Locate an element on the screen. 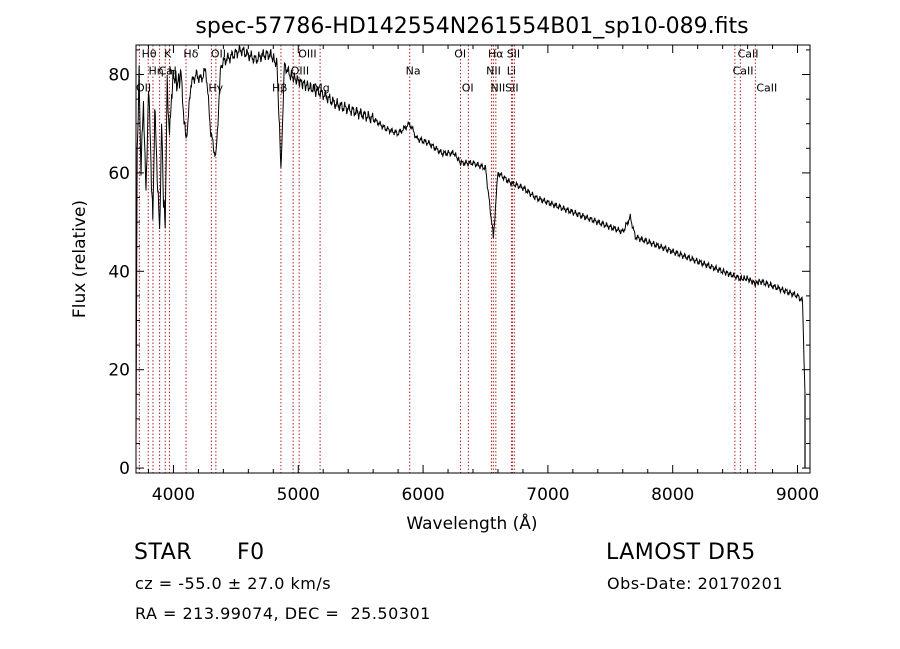 Image resolution: width=900 pixels, height=649 pixels. line-label-23: CaII is located at coordinates (766, 88).